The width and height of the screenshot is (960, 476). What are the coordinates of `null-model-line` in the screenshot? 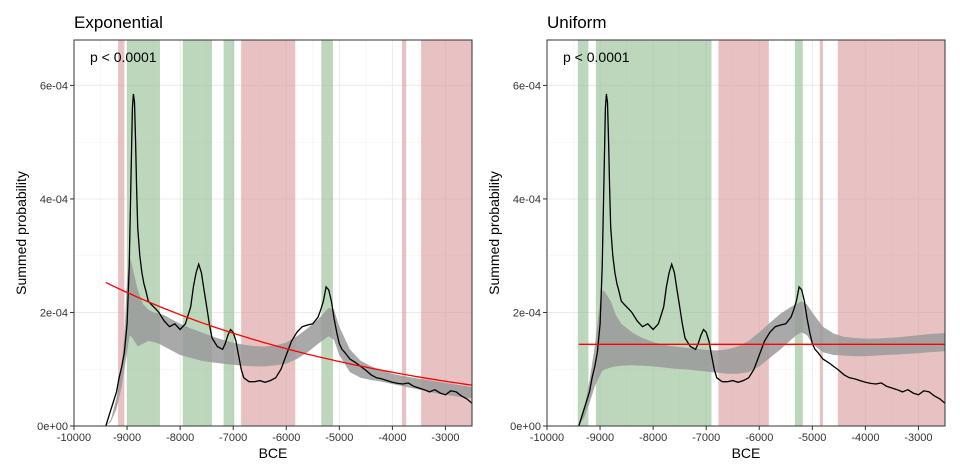 It's located at (288, 333).